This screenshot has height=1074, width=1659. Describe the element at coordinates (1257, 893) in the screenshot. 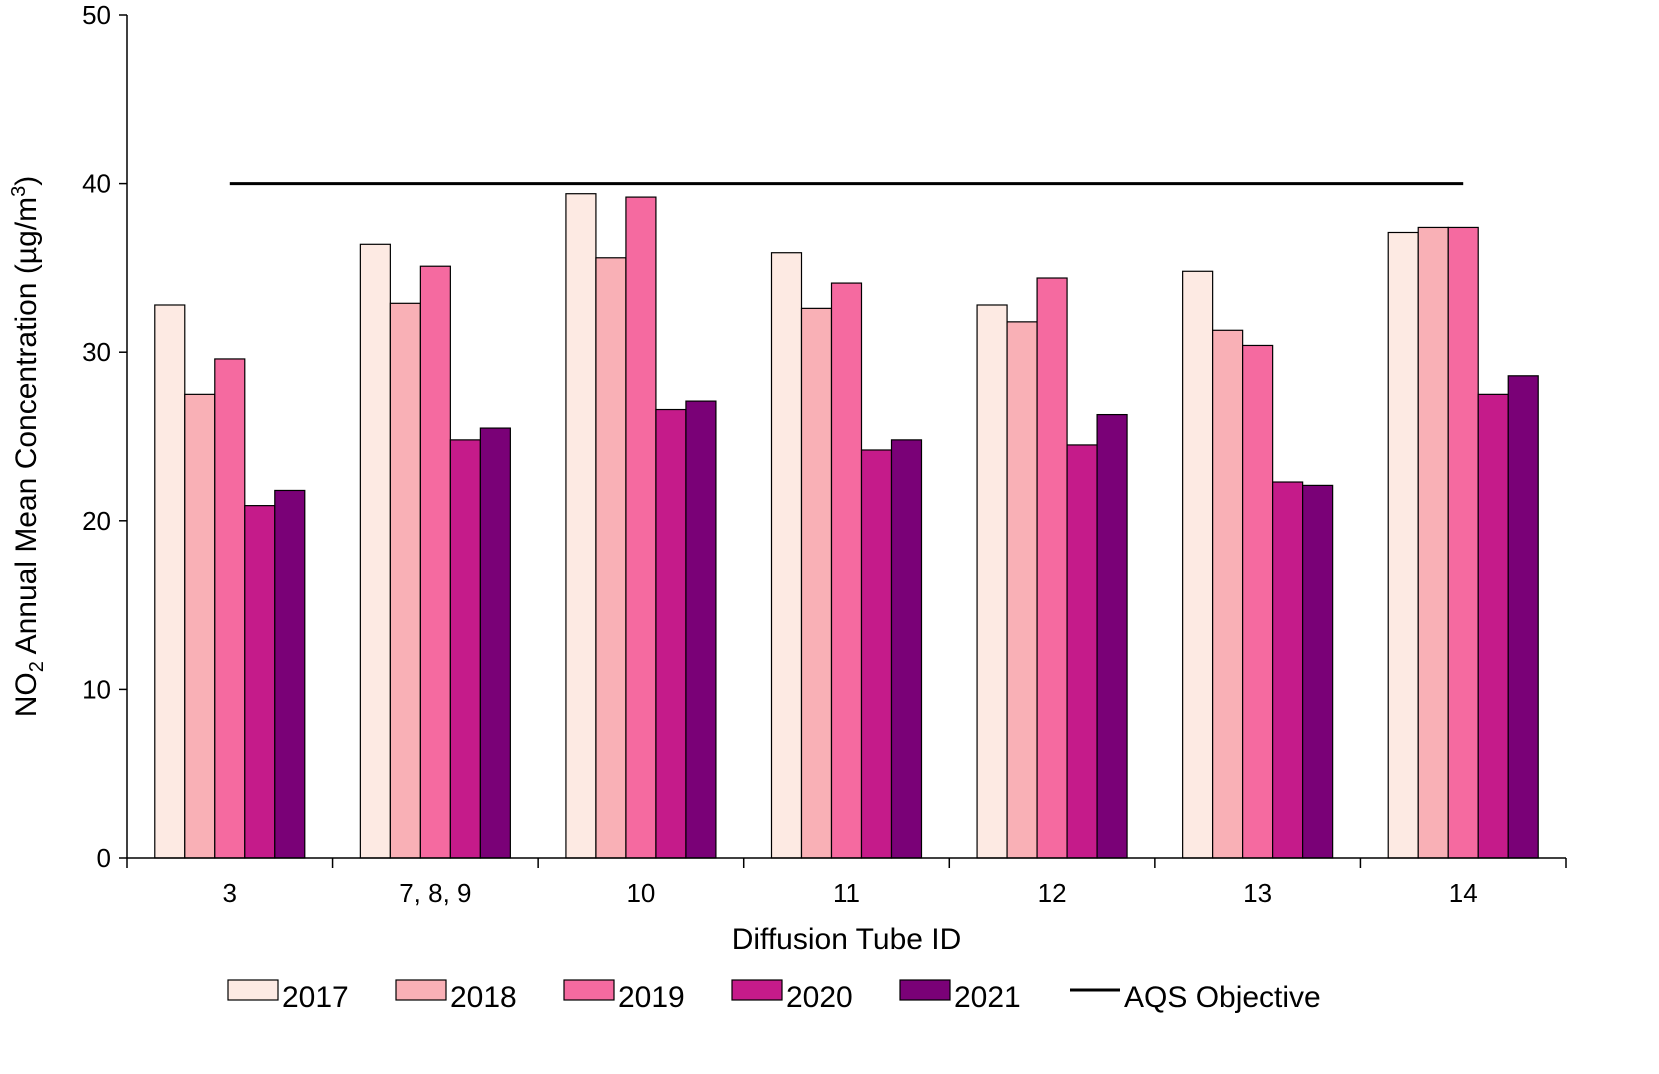

I see `x-tick-label: 13` at that location.